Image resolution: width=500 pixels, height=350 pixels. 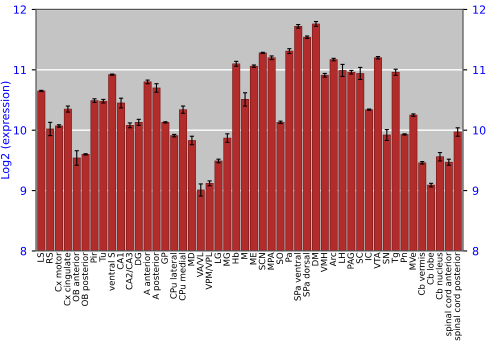 I want to click on x-tick-label: CA2/CA3, so click(x=130, y=271).